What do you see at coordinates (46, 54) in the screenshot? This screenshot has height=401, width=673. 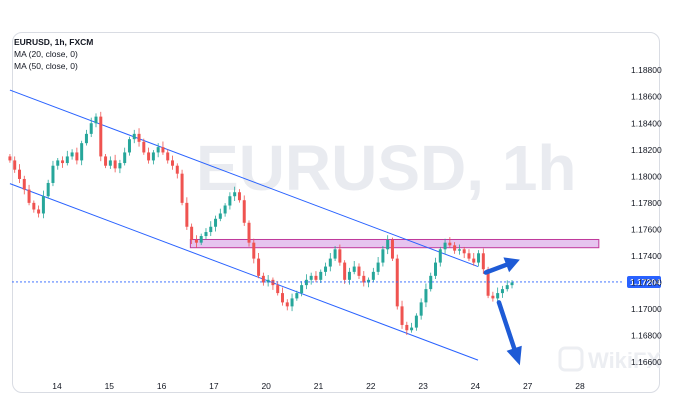 I see `ma20-label: MA (20, close, 0)` at bounding box center [46, 54].